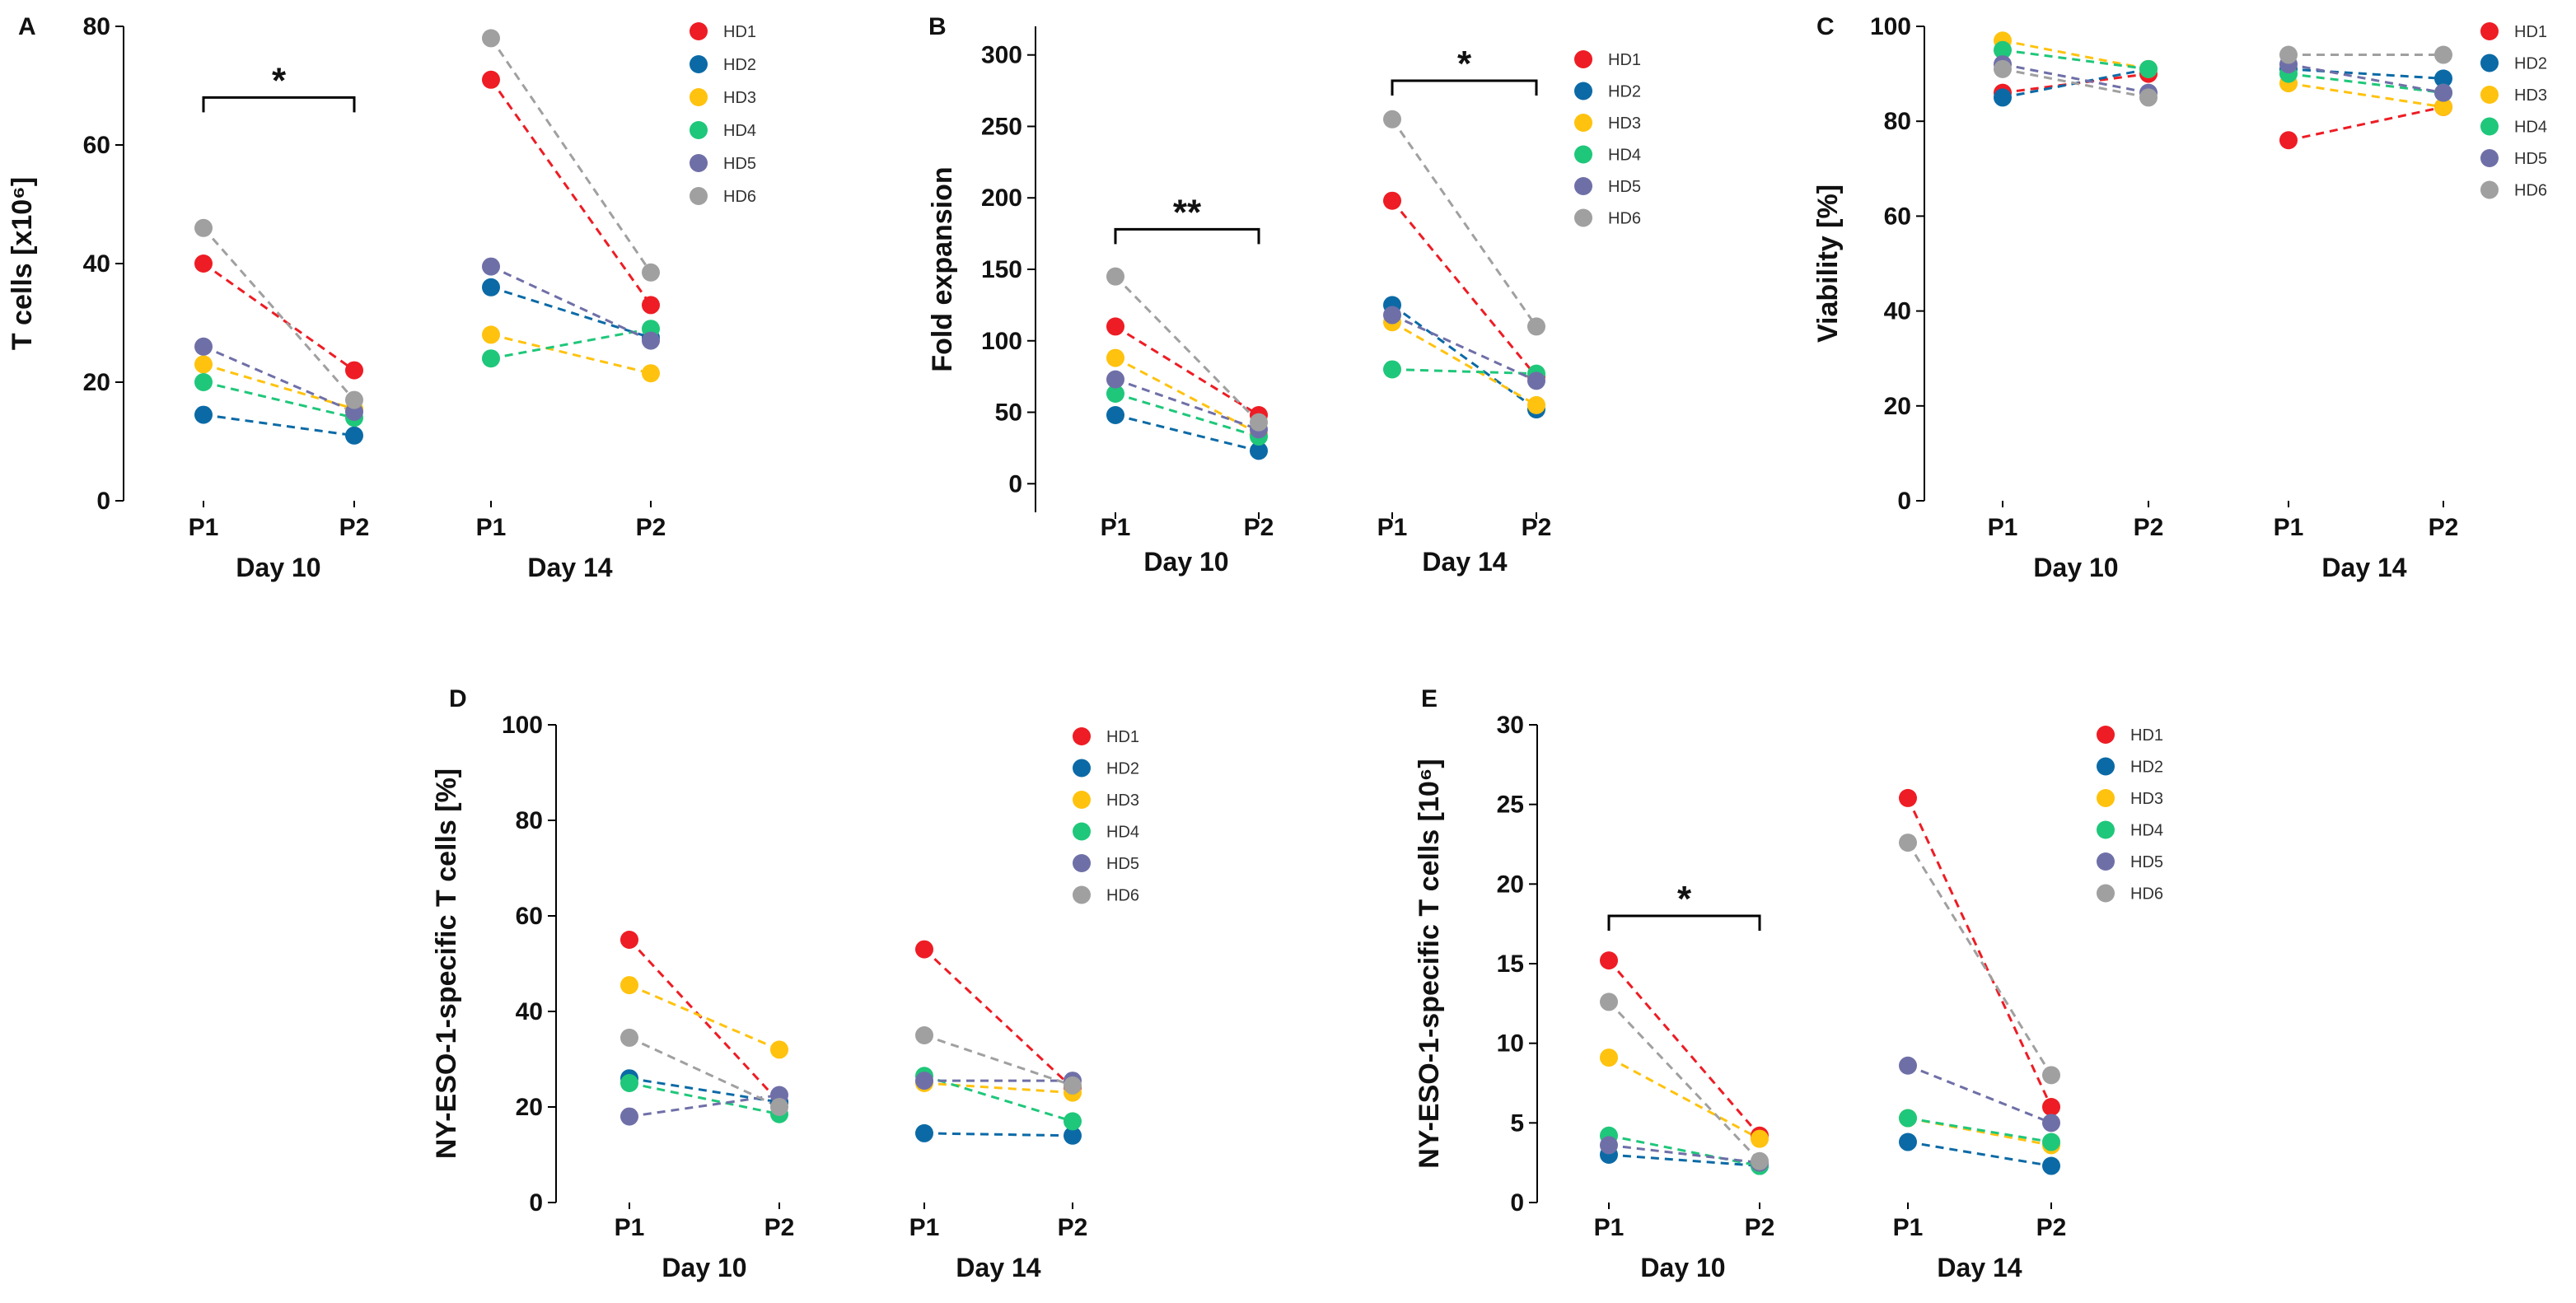  Describe the element at coordinates (1429, 964) in the screenshot. I see `y-axis-label: NY-ESO-1-specific T cells [10⁶]` at that location.